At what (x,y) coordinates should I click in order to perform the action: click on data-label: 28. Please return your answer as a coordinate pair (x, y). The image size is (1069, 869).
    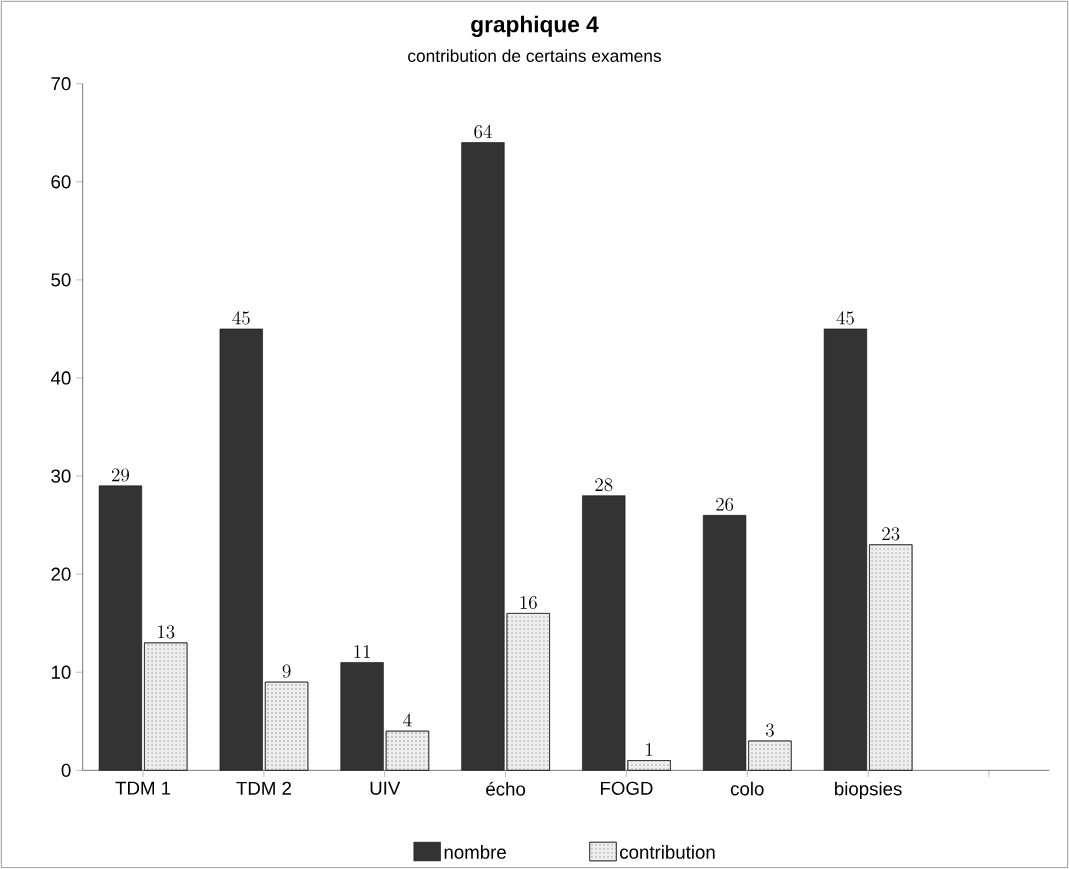
    Looking at the image, I should click on (604, 485).